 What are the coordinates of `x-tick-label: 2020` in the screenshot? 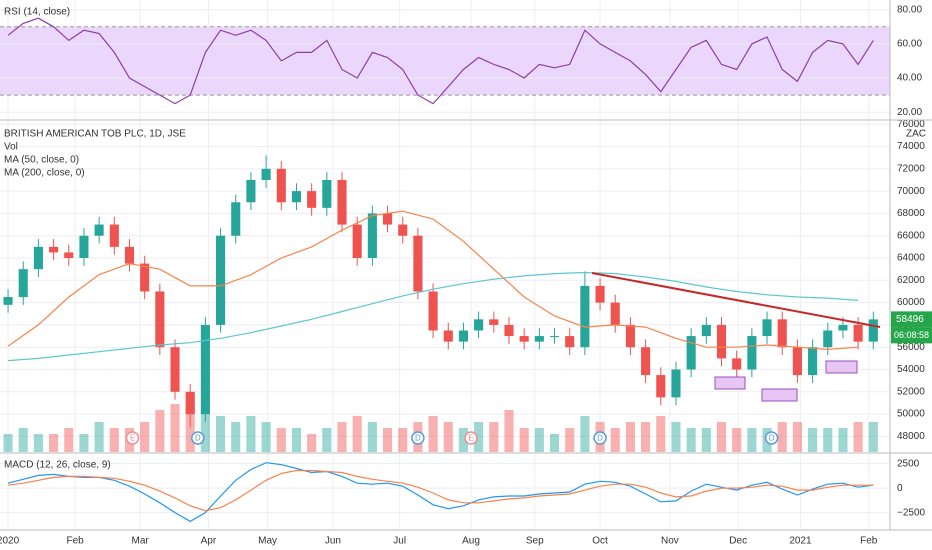 It's located at (10, 541).